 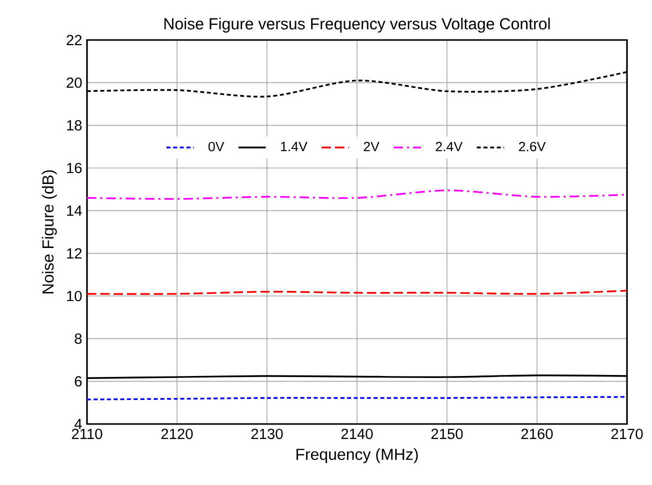 I want to click on y-tick-label: 8, so click(x=78, y=338).